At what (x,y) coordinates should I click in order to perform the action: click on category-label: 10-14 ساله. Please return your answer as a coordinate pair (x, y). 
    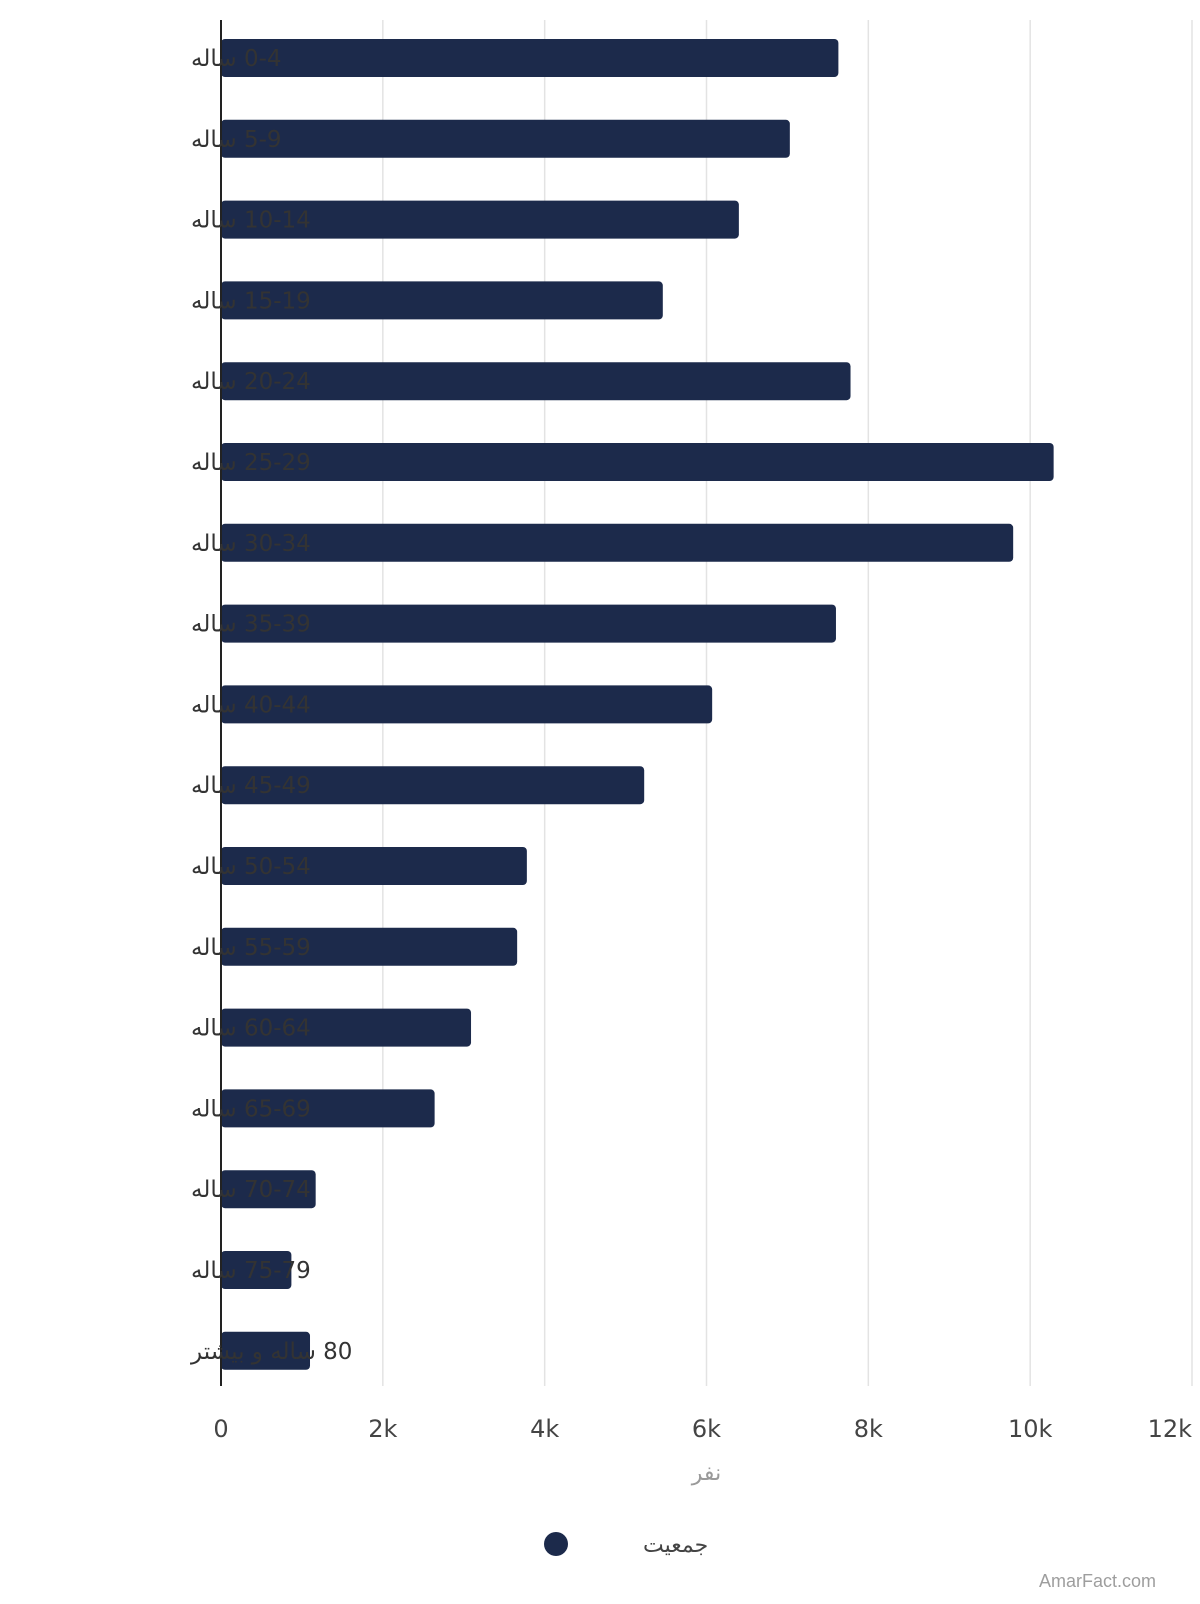
    Looking at the image, I should click on (251, 221).